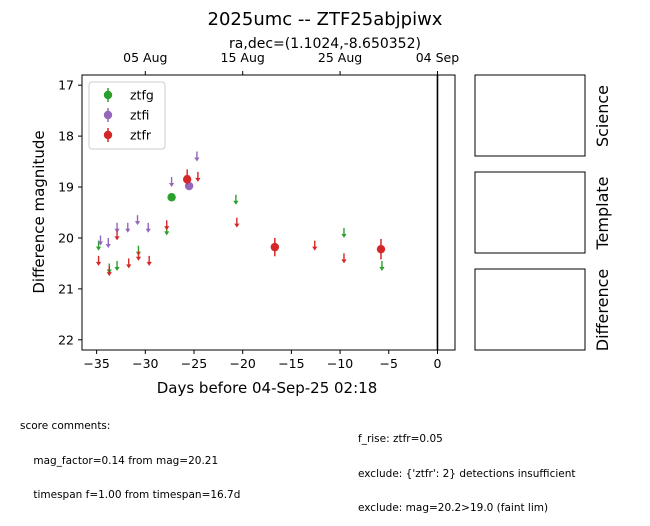 This screenshot has height=526, width=650. What do you see at coordinates (66, 339) in the screenshot?
I see `y-tick-label: 22` at bounding box center [66, 339].